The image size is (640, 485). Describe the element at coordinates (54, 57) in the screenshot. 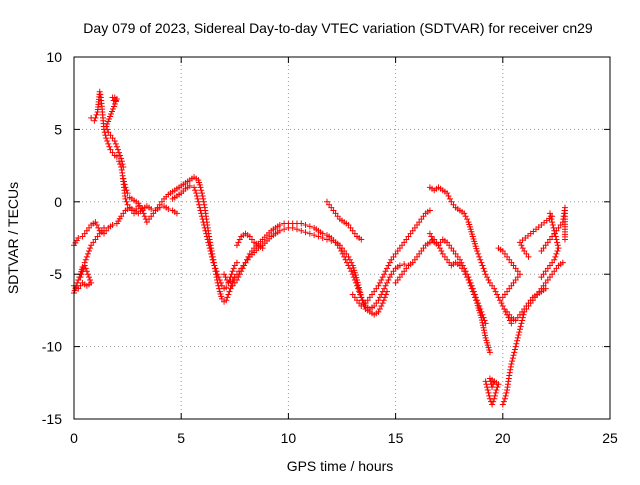

I see `y-tick-label: 10` at that location.